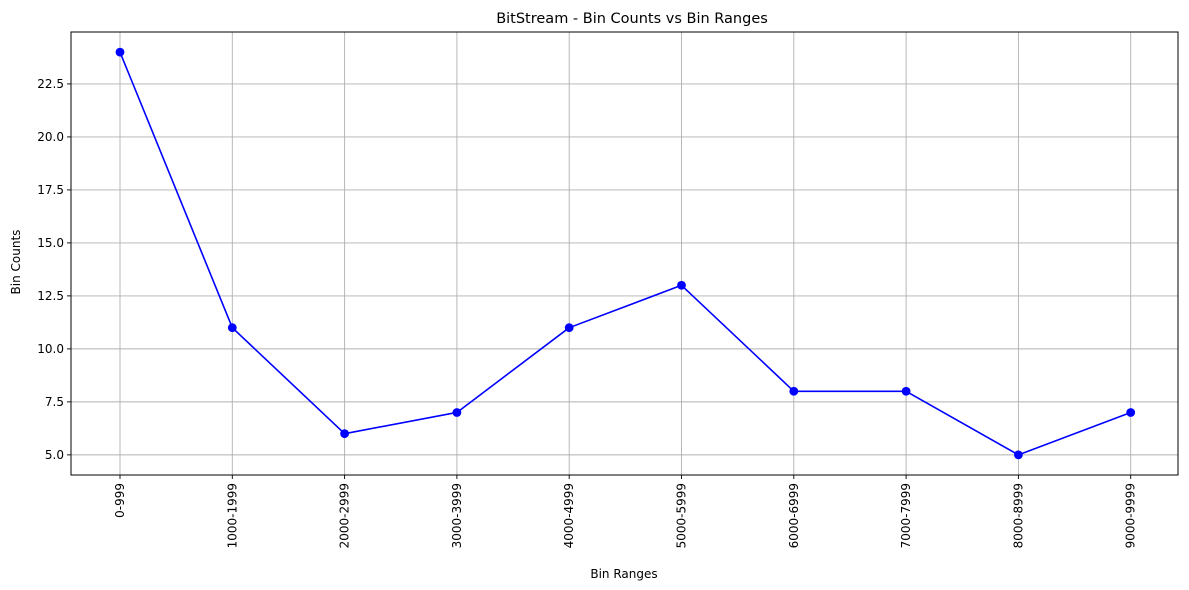 The width and height of the screenshot is (1189, 590). I want to click on x-tick-label: 8000-8999, so click(1018, 515).